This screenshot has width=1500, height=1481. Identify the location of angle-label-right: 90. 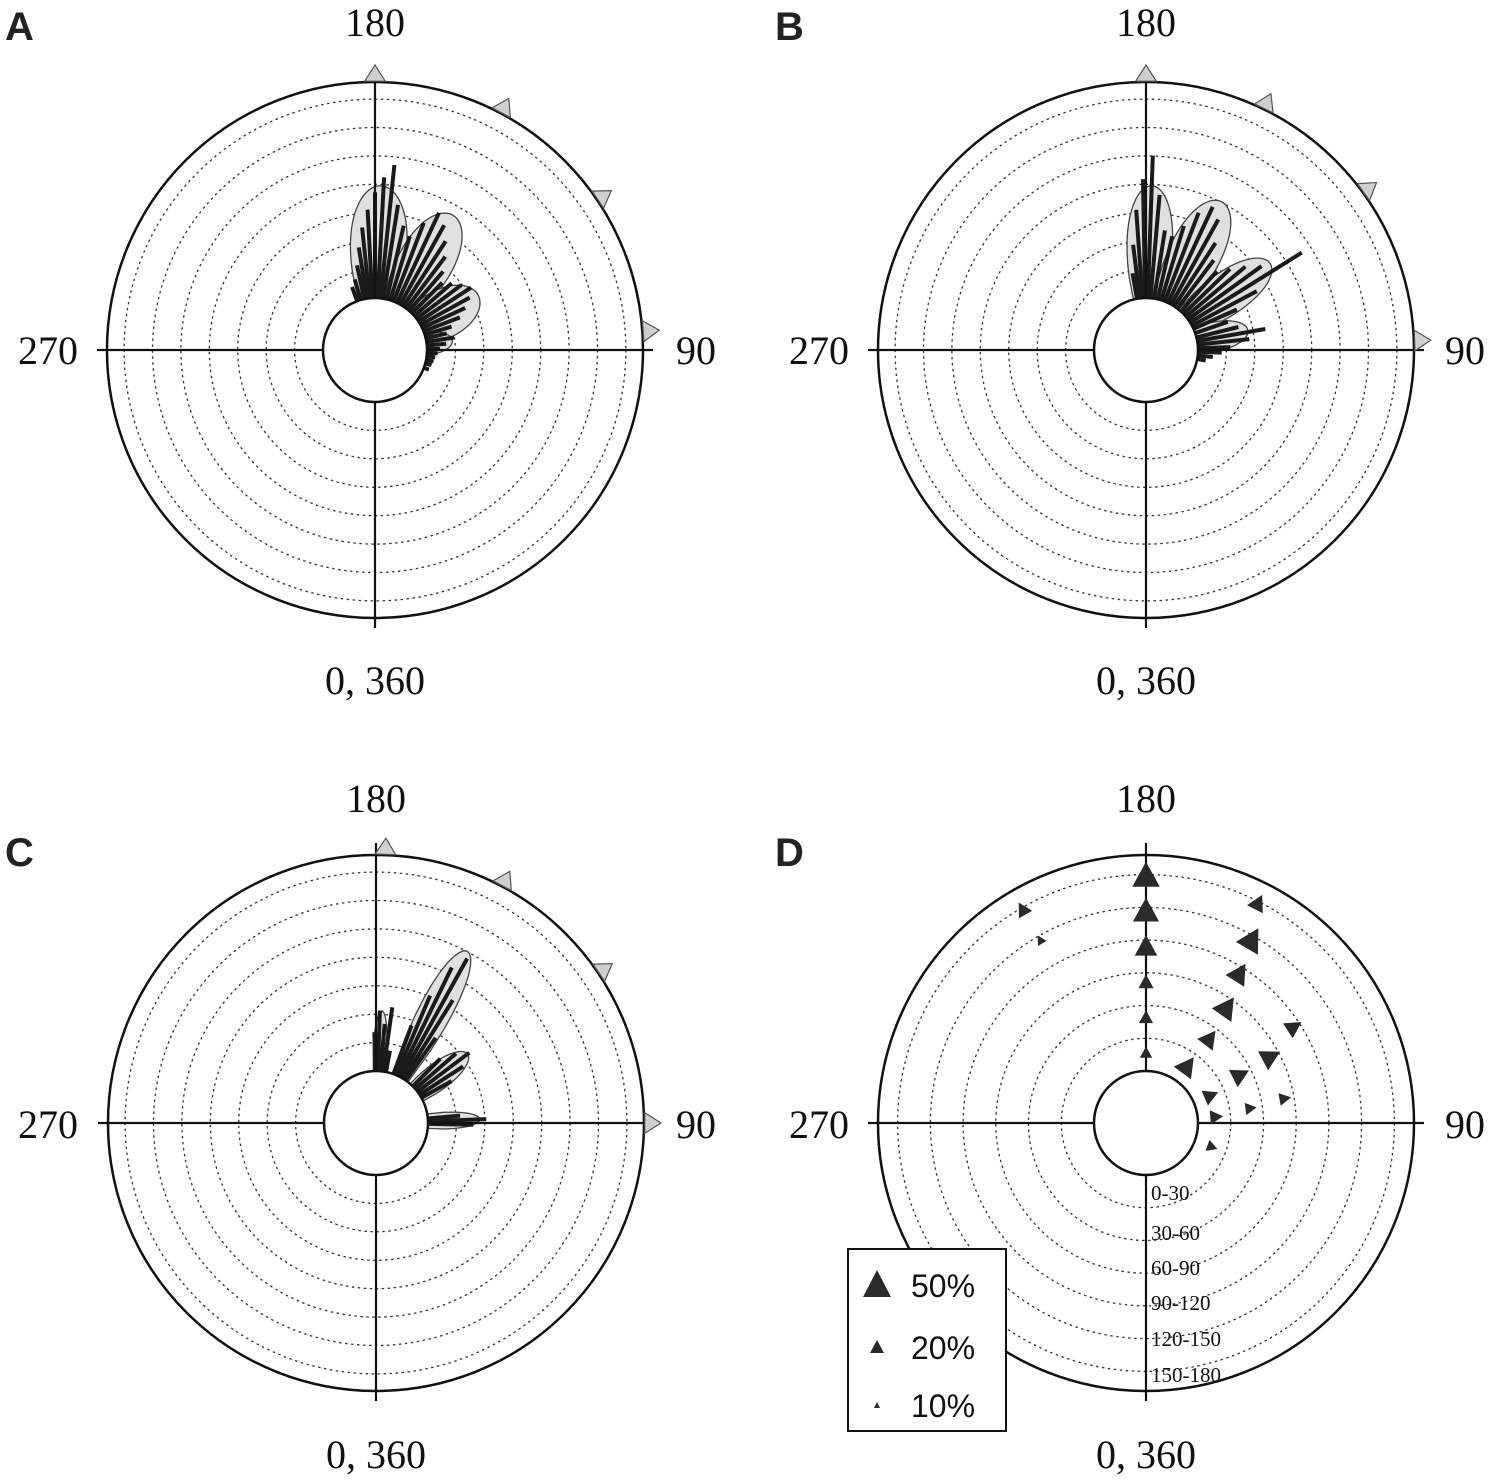
(696, 1124).